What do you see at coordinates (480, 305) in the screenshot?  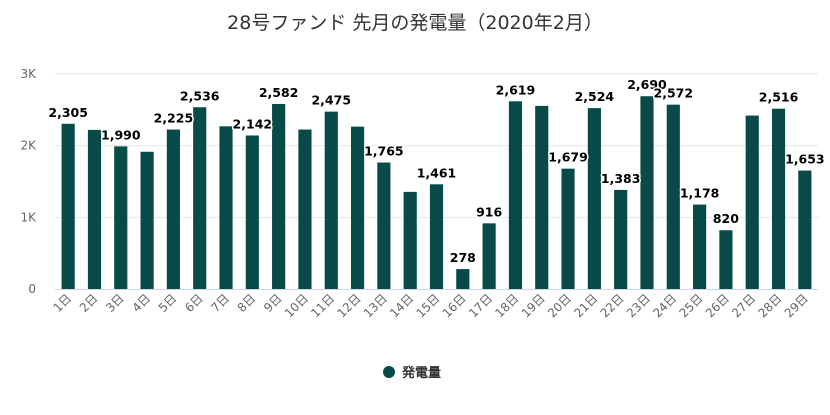 I see `x-tick-label: 17日` at bounding box center [480, 305].